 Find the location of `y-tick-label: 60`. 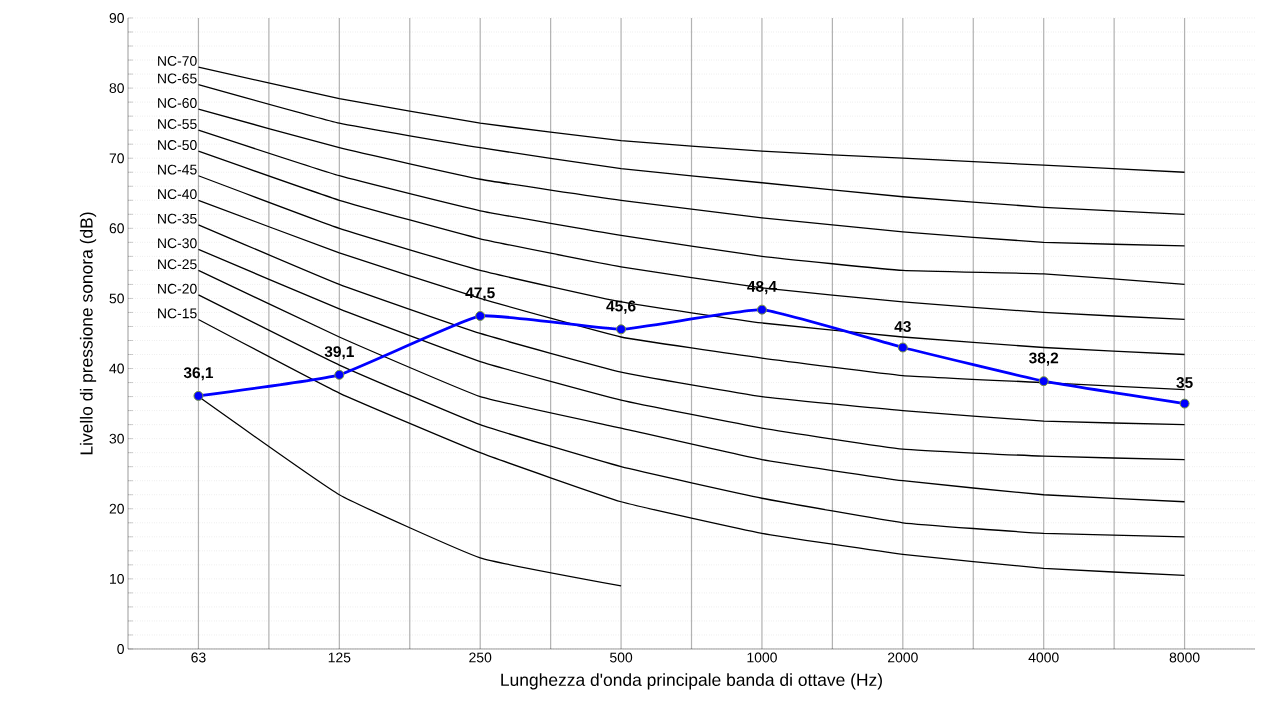

y-tick-label: 60 is located at coordinates (116, 228).